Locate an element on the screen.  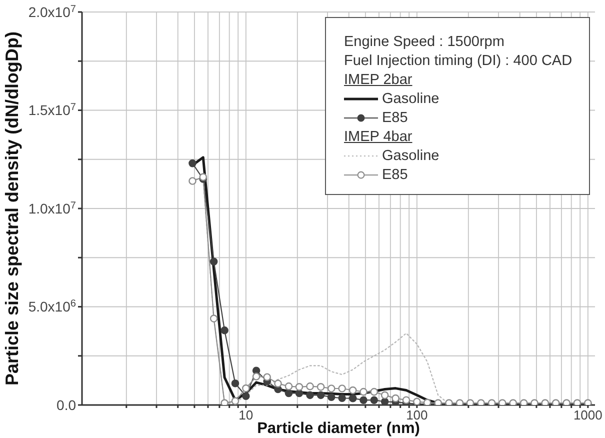
y-tick-label: 2.0x10$^{7}$ is located at coordinates (52, 11).